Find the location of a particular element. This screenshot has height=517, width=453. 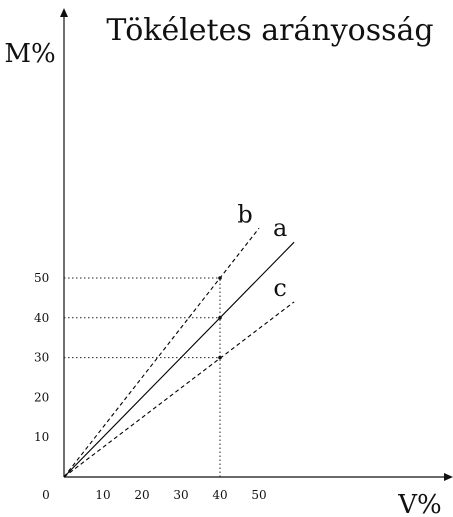

reference-points is located at coordinates (220, 318).